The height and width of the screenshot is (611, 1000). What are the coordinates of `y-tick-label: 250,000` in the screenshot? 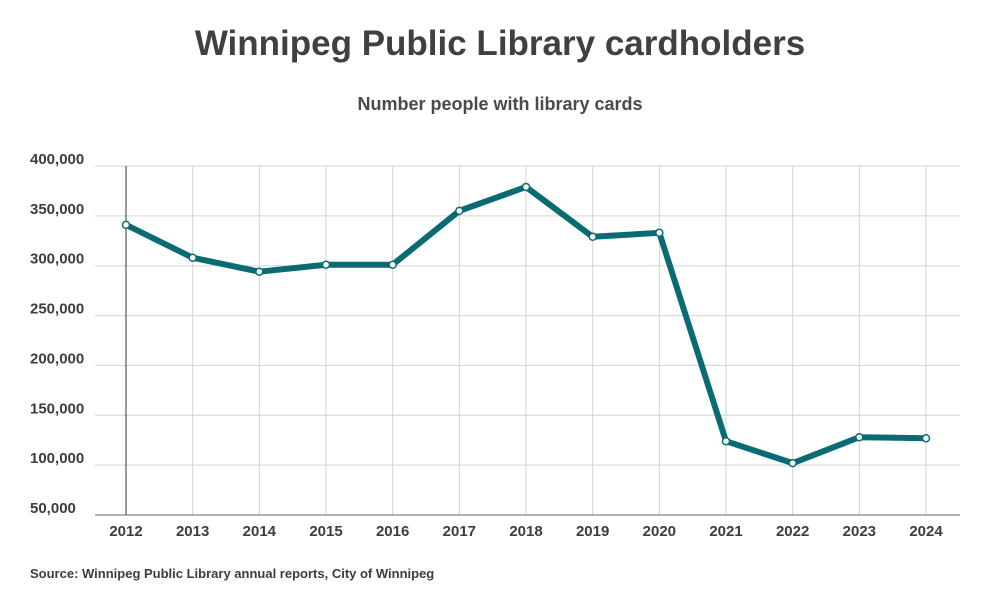 It's located at (57, 309).